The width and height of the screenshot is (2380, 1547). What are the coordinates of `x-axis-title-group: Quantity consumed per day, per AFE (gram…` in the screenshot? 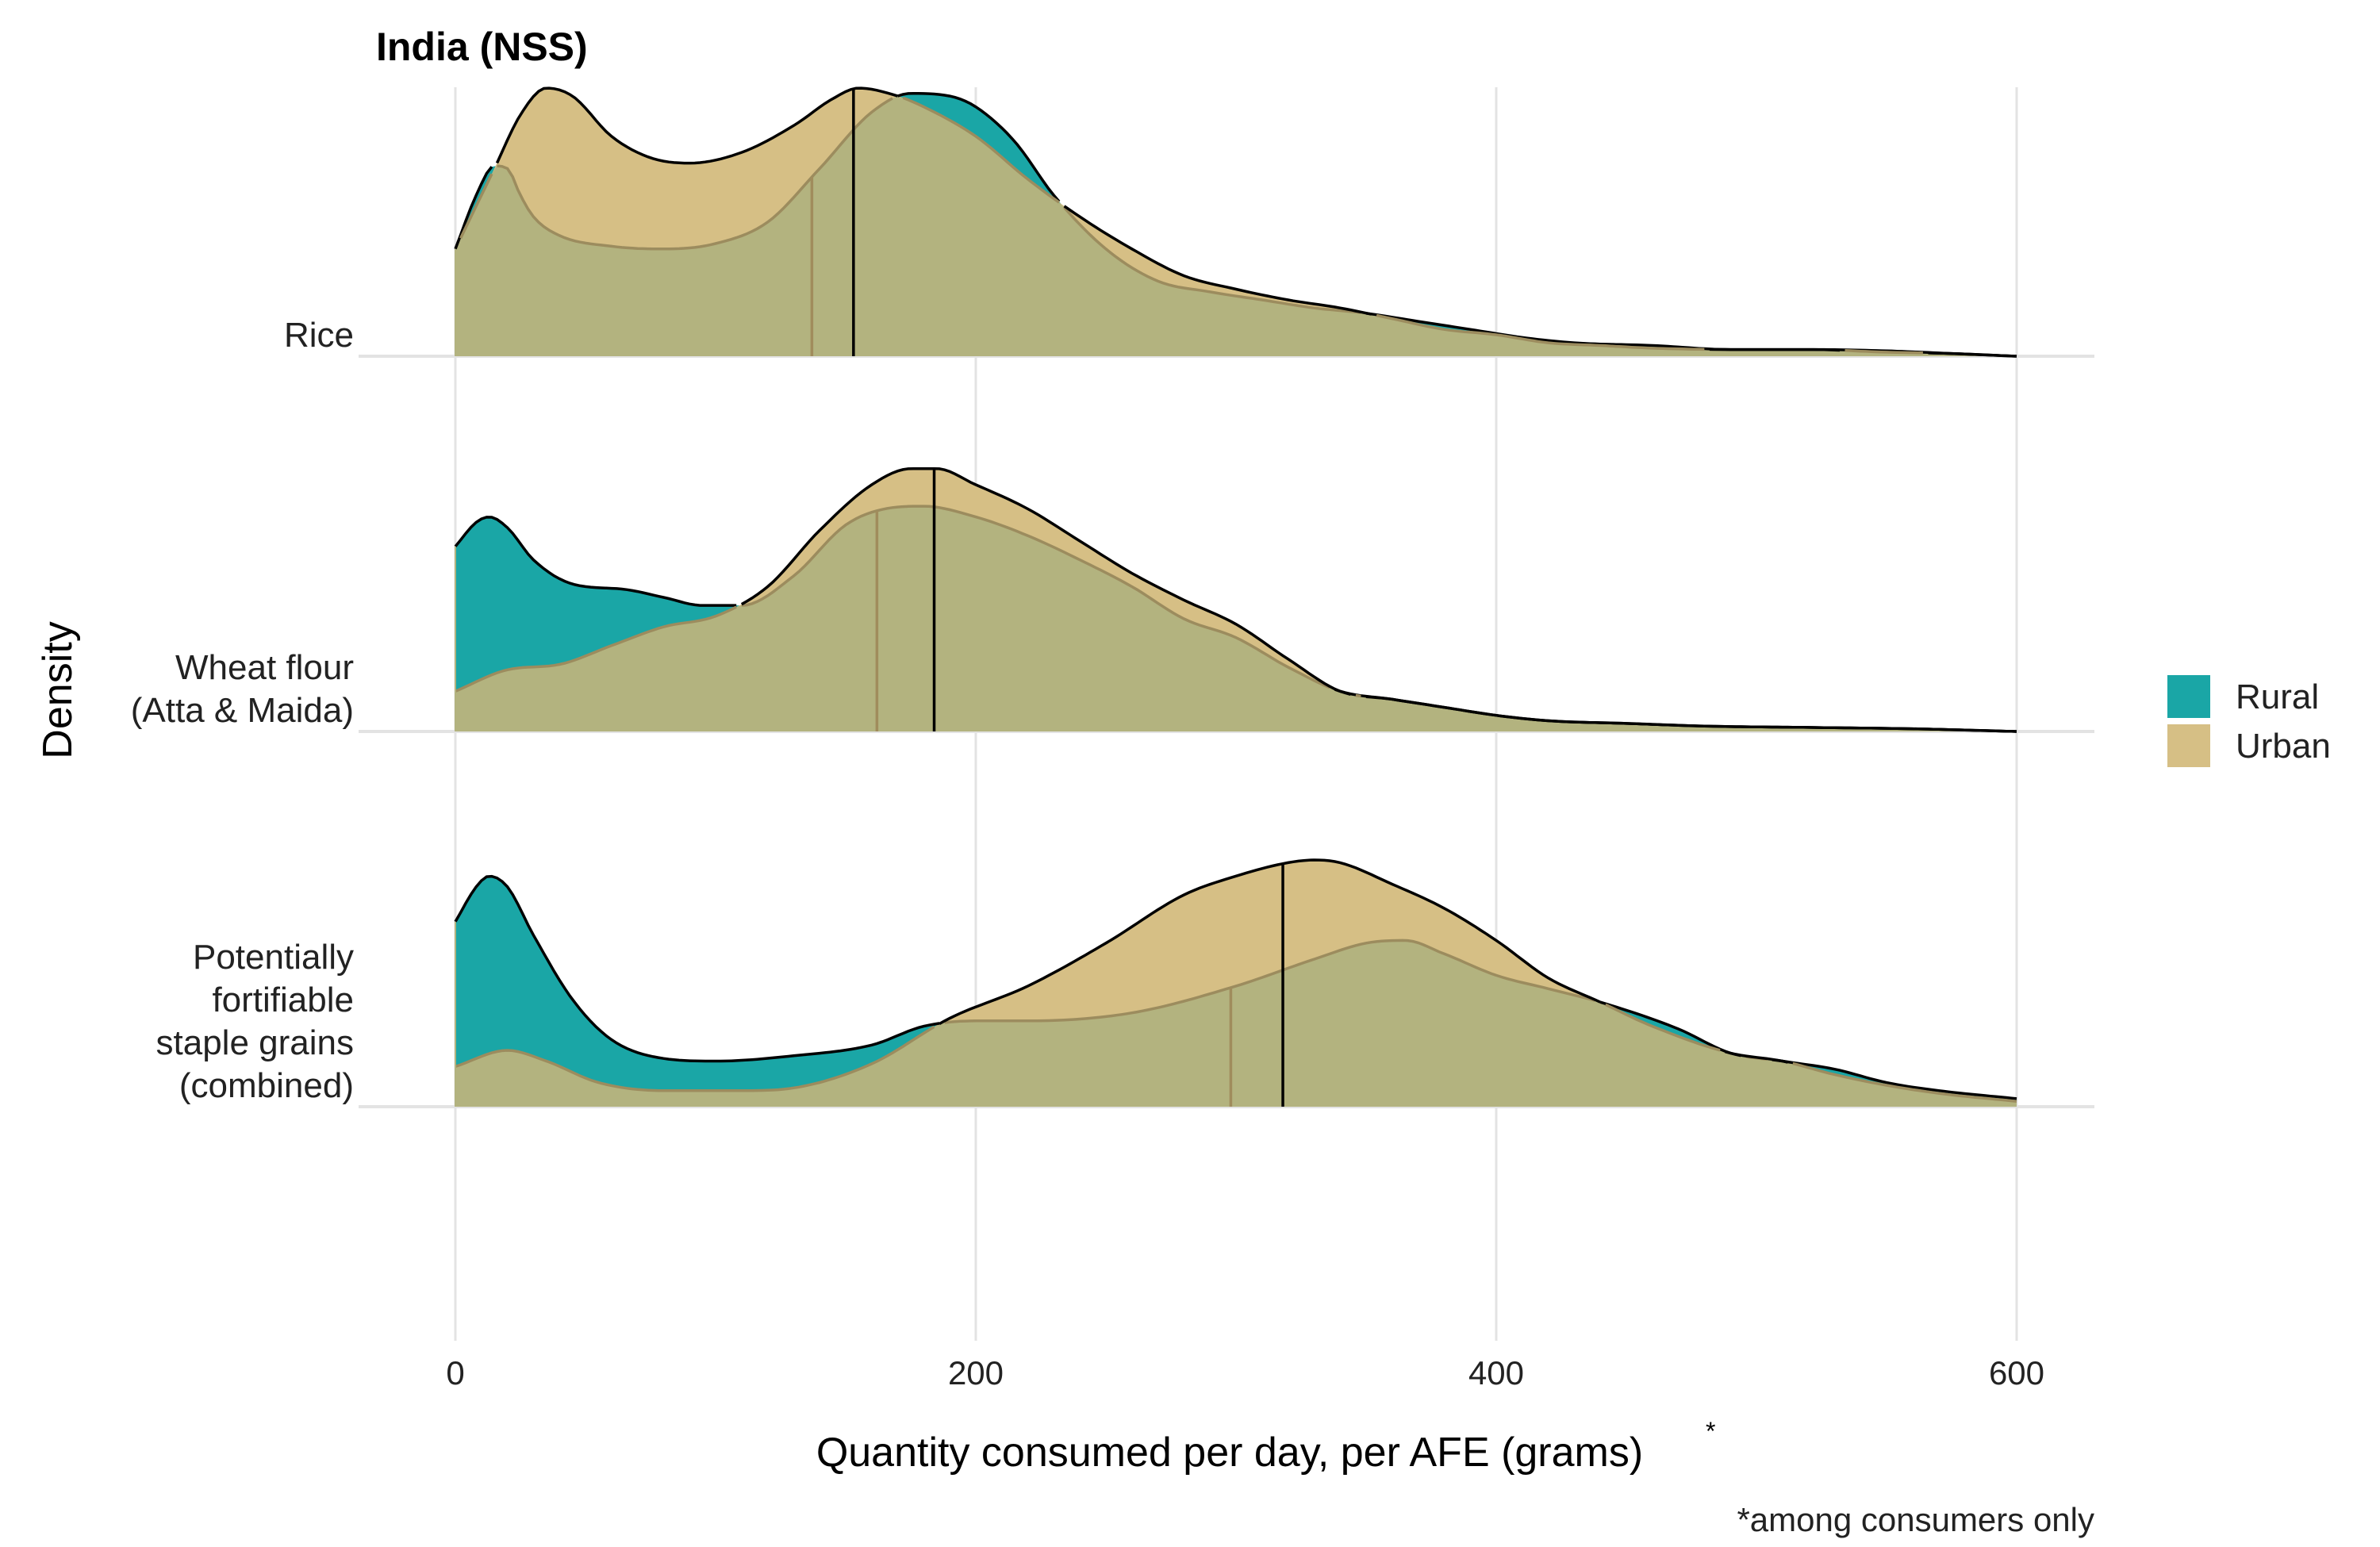 It's located at (1266, 1446).